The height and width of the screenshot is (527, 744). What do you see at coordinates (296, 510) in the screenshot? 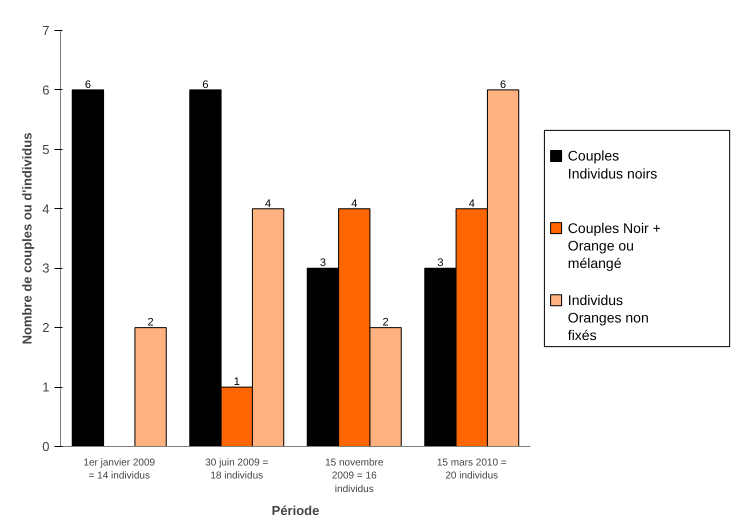
I see `x-axis-title: Période` at bounding box center [296, 510].